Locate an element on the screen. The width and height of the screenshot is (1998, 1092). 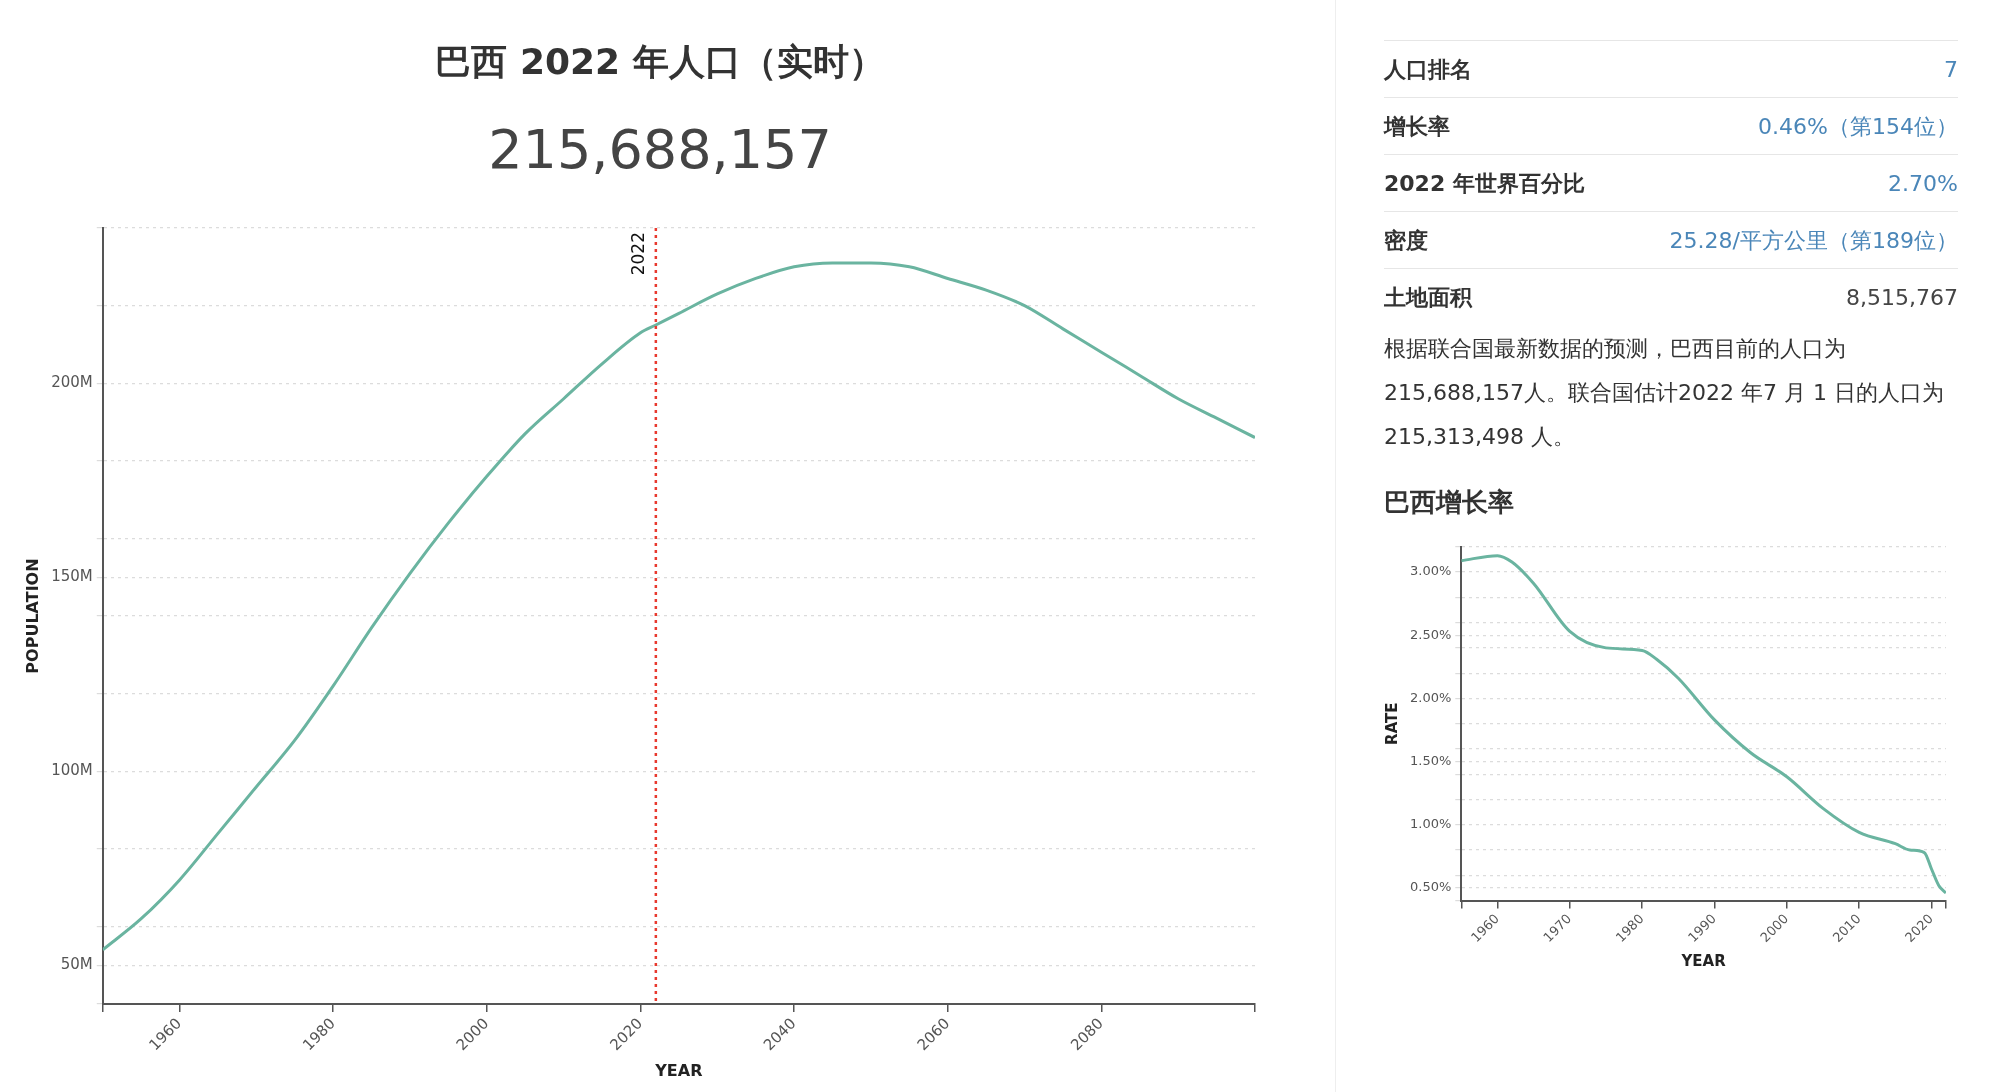
chart-title: 巴西 2022 年人口（实时） is located at coordinates (660, 62).